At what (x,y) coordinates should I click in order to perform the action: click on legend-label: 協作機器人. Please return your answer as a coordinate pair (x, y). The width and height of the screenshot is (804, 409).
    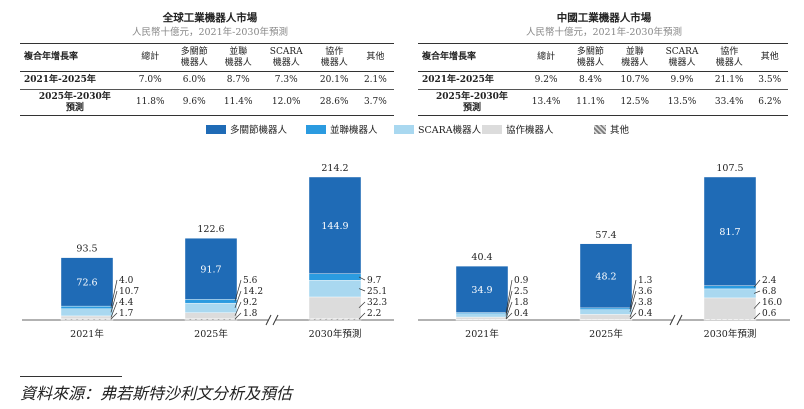
    Looking at the image, I should click on (530, 130).